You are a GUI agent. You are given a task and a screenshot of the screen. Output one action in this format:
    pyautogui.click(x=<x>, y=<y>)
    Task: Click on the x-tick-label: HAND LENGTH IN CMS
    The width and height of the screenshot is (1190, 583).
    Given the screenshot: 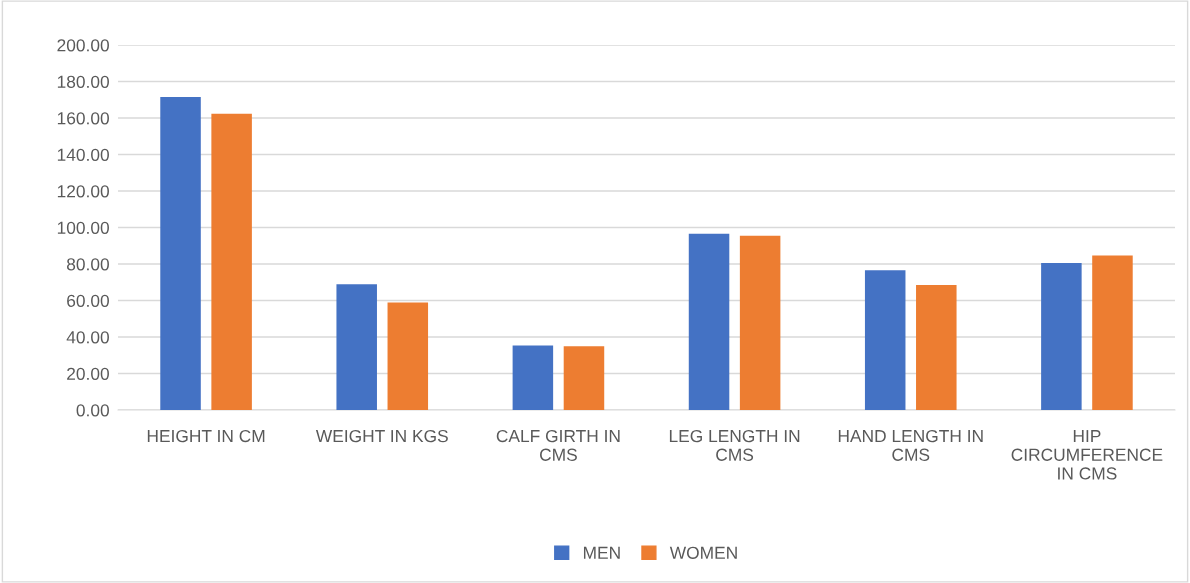 What is the action you would take?
    pyautogui.click(x=910, y=445)
    